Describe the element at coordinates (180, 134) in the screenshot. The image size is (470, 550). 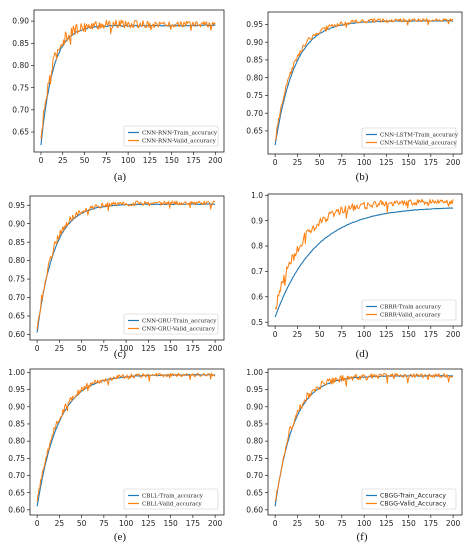
I see `legend-entry: CNN-RNN-Train_accuracy` at that location.